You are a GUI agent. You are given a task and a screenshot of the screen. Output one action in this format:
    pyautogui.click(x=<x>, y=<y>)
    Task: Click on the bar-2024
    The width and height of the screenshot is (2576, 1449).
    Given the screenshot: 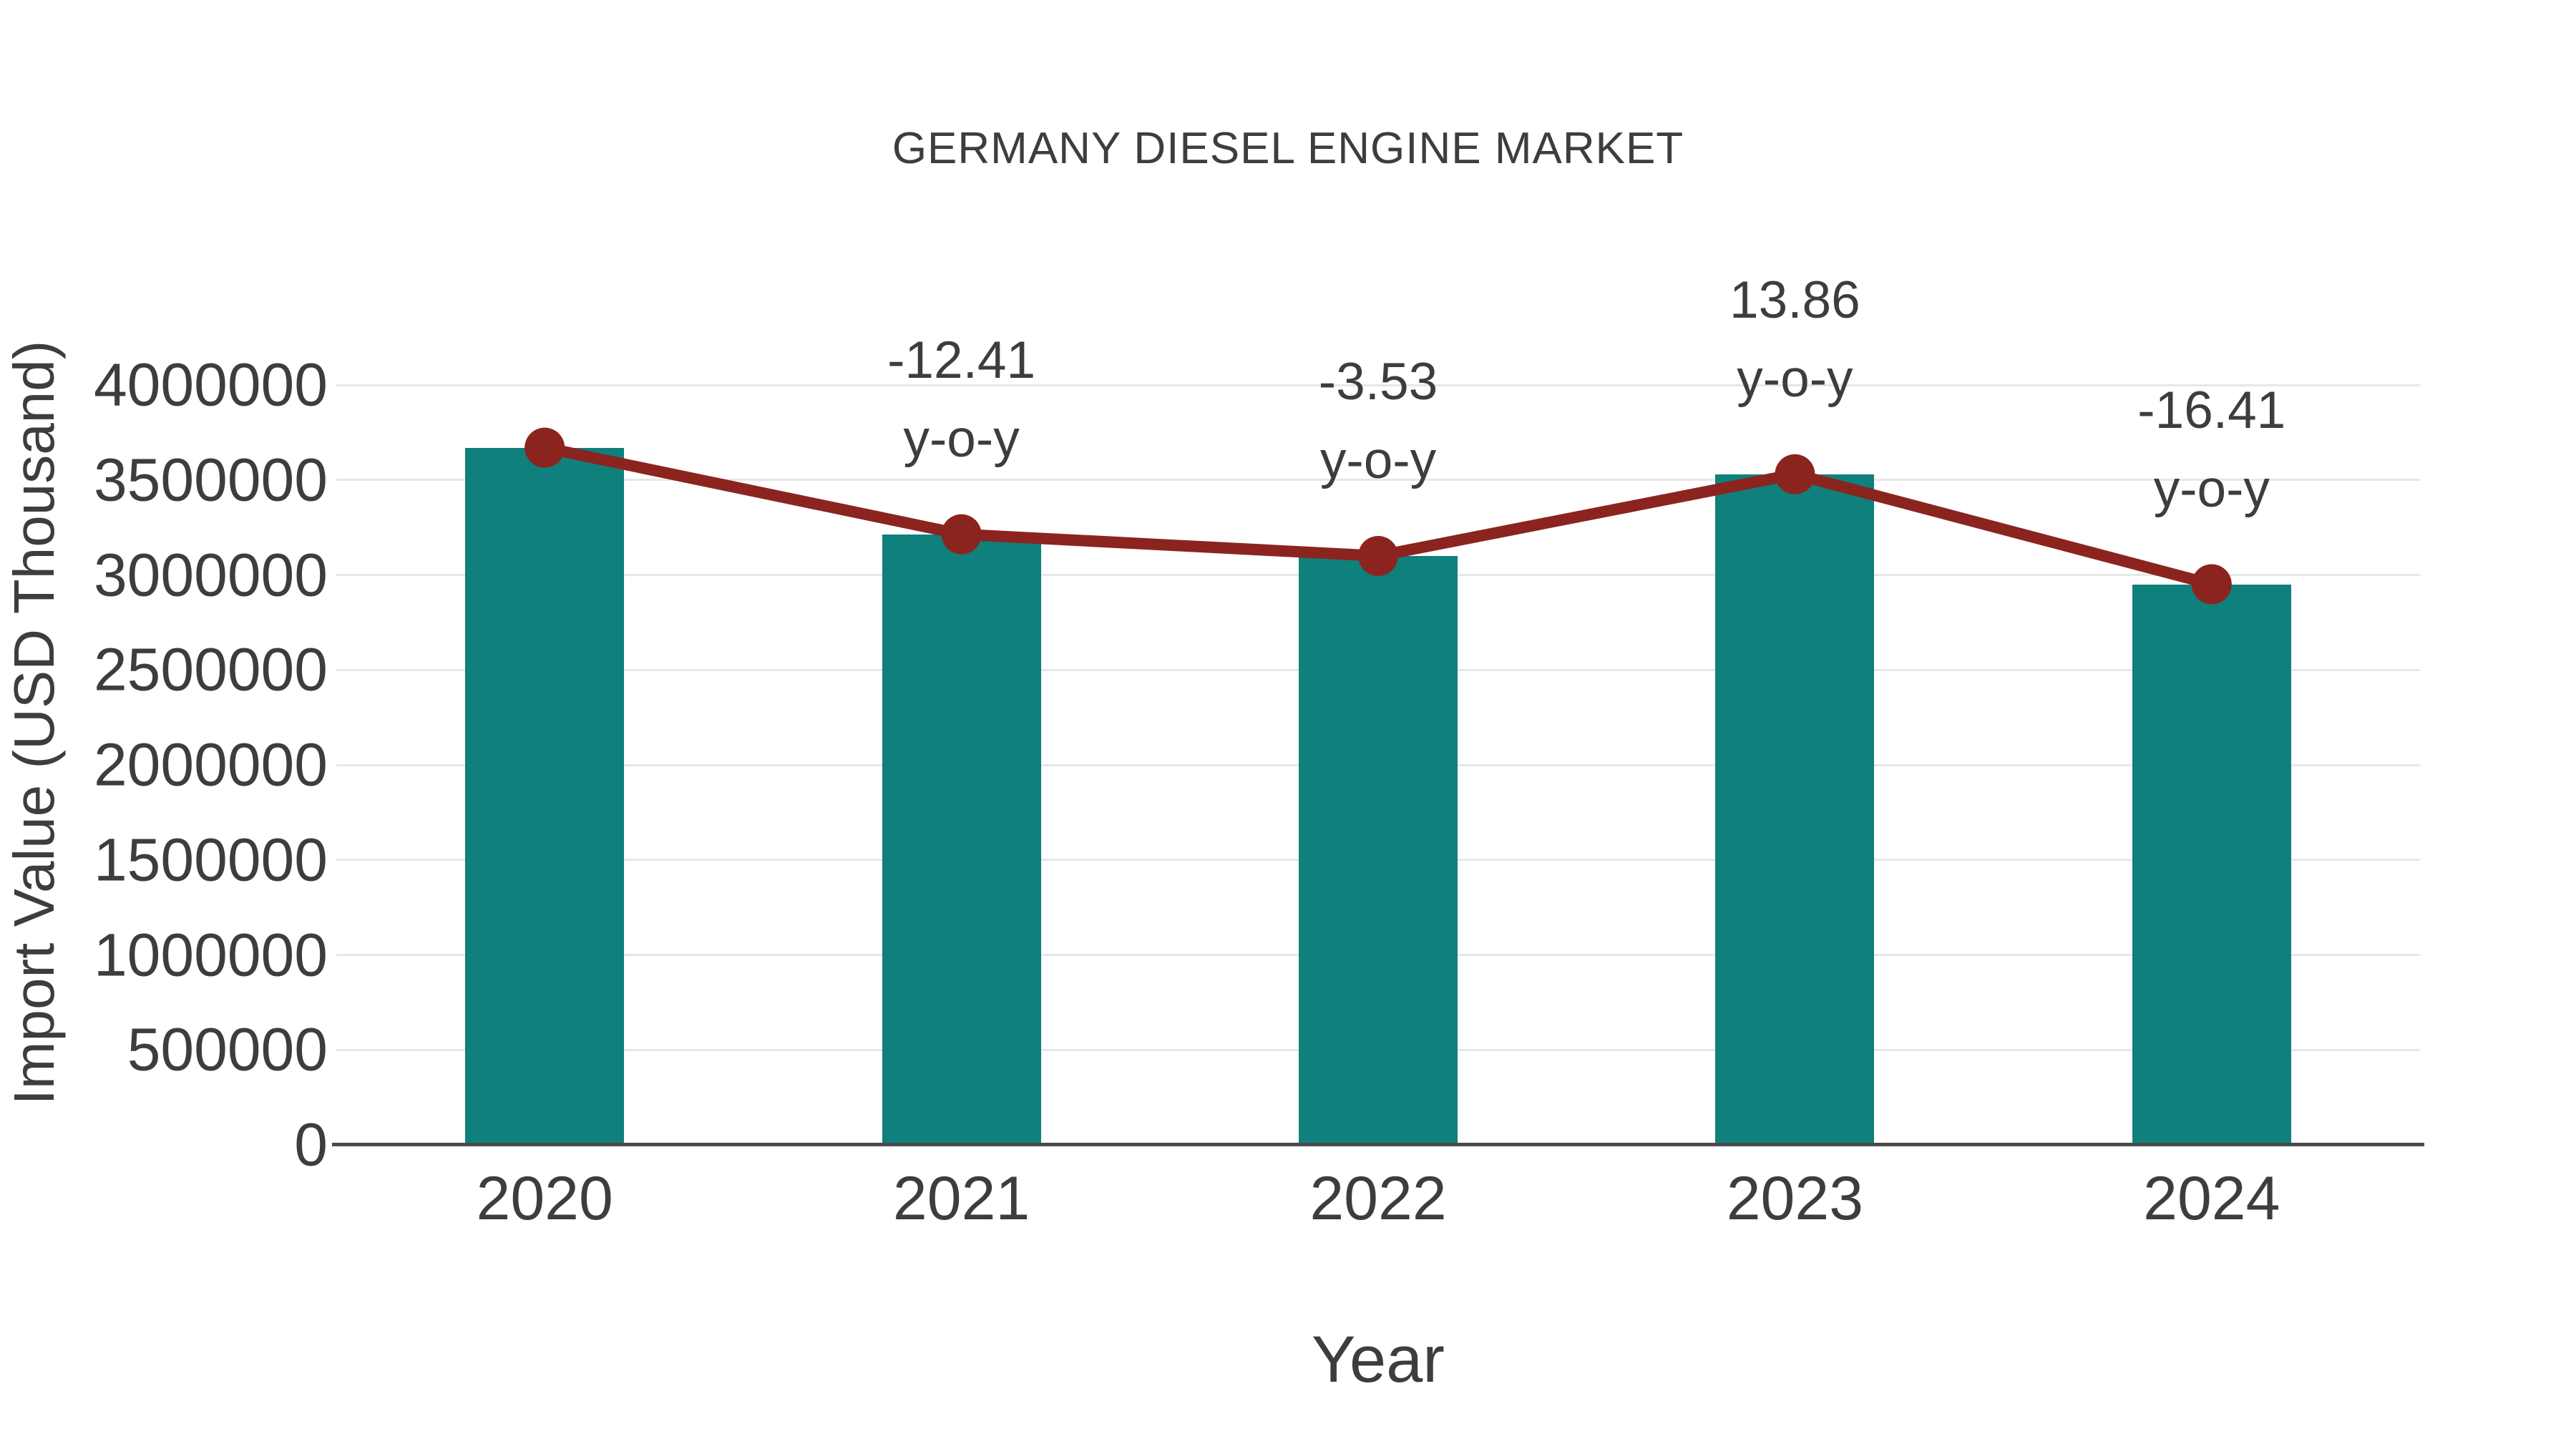 What is the action you would take?
    pyautogui.click(x=2211, y=864)
    